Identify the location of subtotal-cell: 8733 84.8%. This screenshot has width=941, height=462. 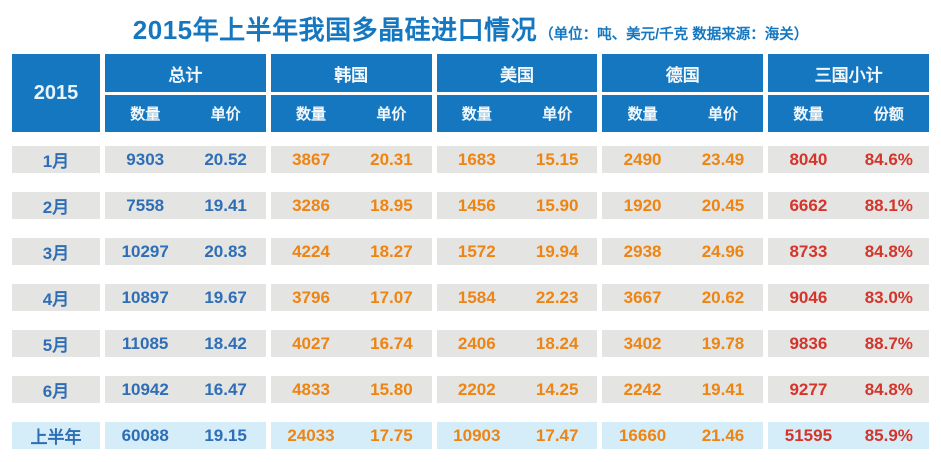
(848, 251).